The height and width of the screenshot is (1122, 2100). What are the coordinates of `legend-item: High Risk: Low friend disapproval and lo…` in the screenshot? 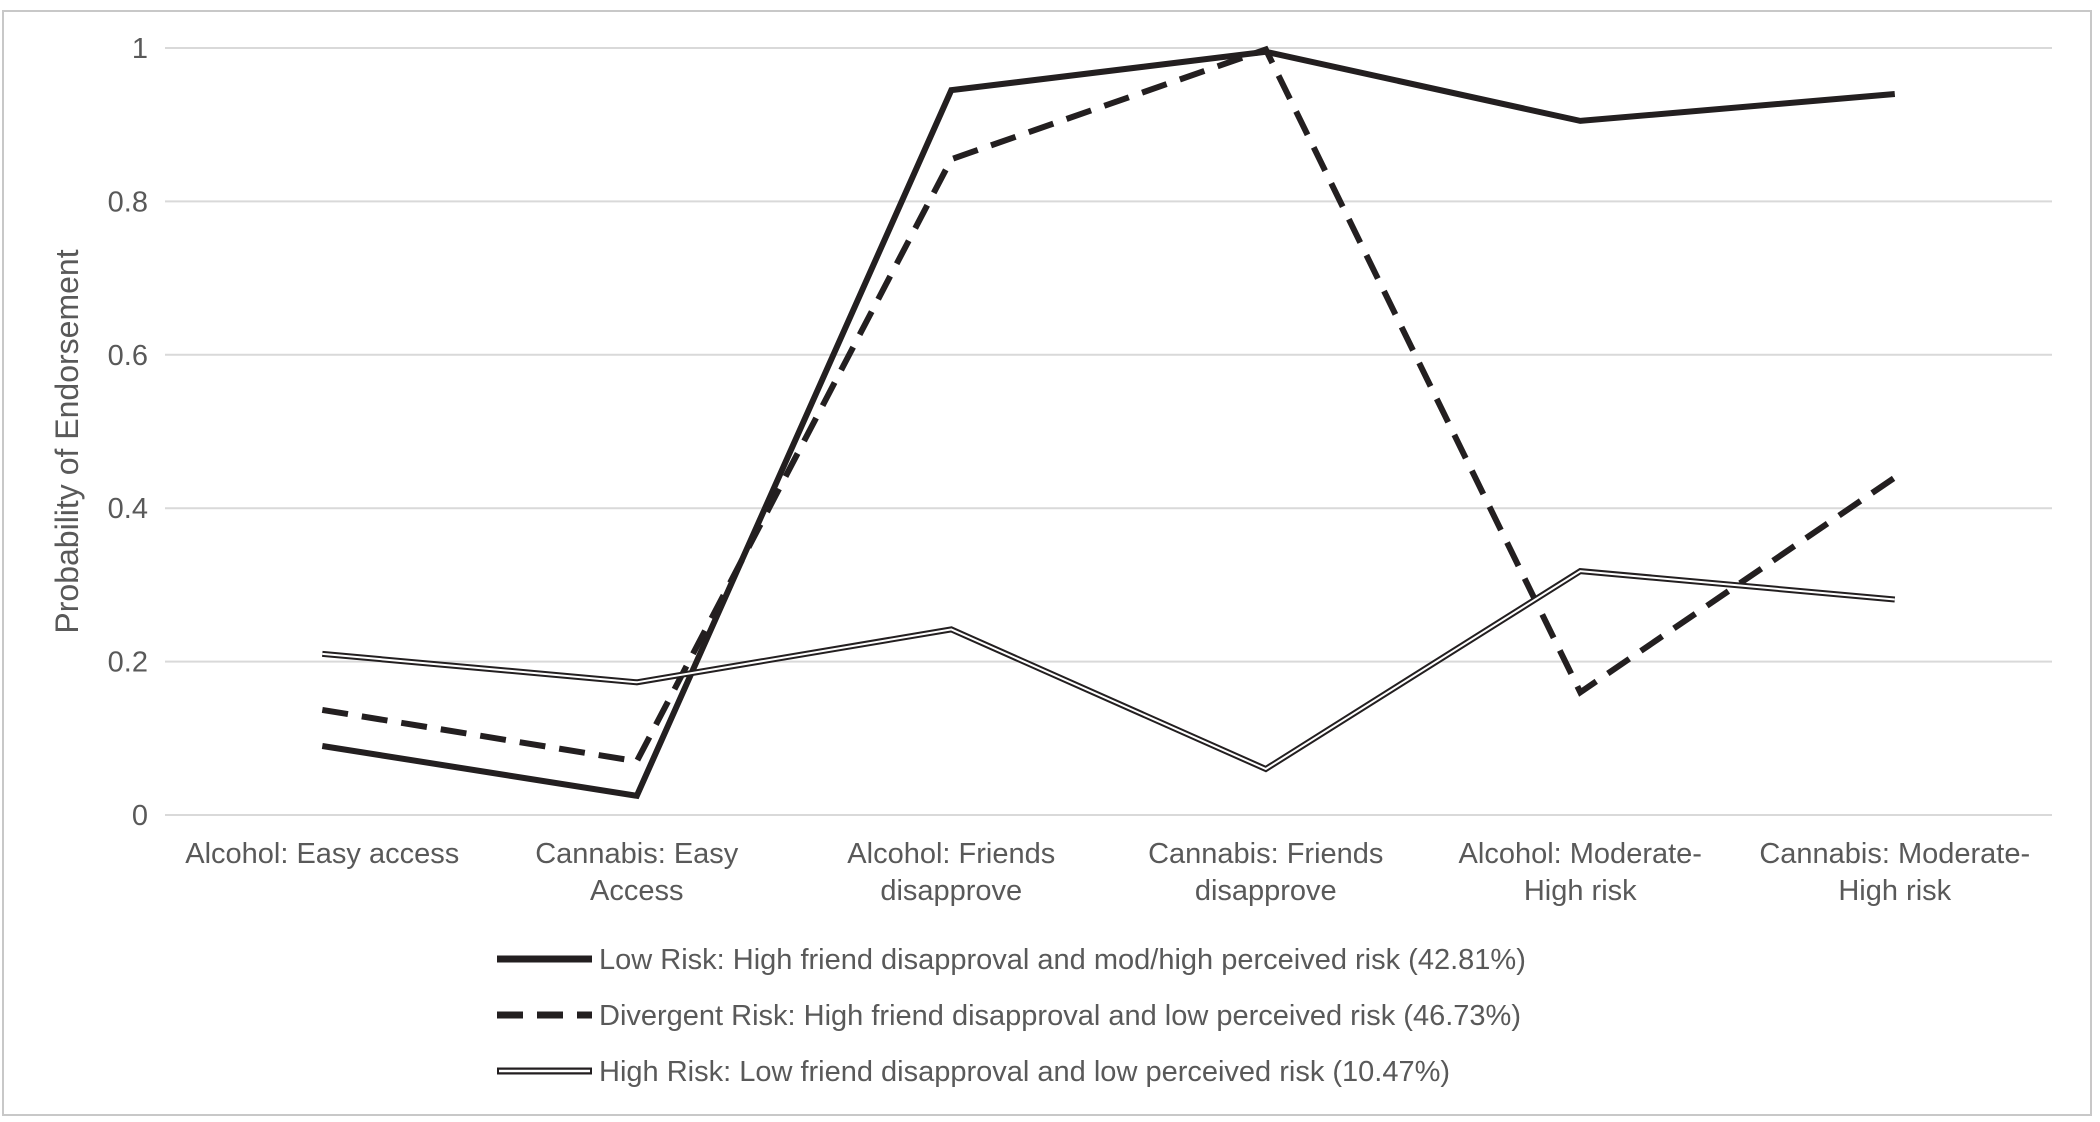 It's located at (973, 1072).